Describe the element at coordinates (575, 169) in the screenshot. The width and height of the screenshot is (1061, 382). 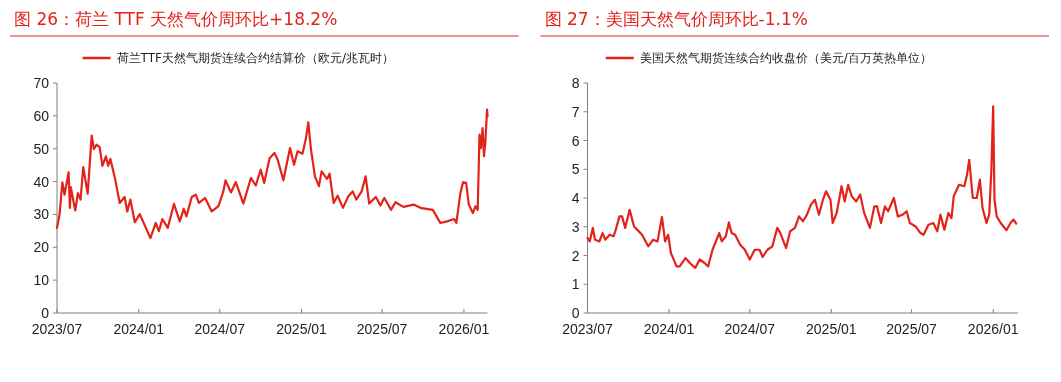
I see `y-tick-label: 5` at that location.